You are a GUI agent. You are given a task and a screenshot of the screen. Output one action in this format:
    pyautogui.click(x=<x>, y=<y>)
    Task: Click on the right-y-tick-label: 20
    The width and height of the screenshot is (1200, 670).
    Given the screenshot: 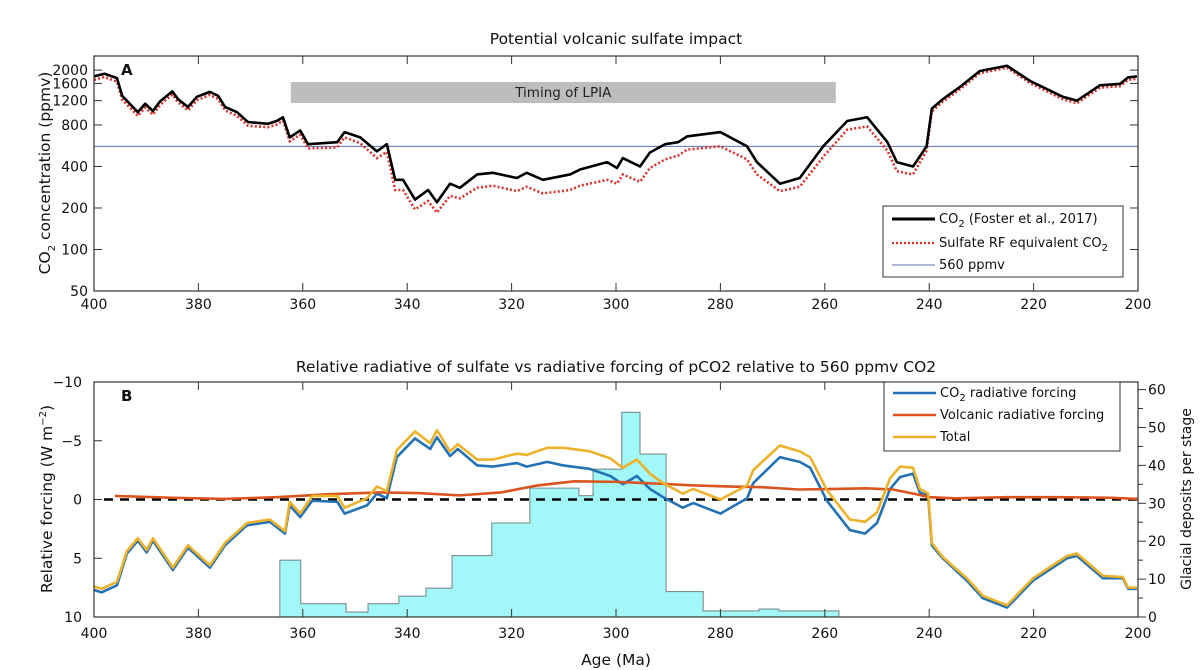 What is the action you would take?
    pyautogui.click(x=1157, y=542)
    